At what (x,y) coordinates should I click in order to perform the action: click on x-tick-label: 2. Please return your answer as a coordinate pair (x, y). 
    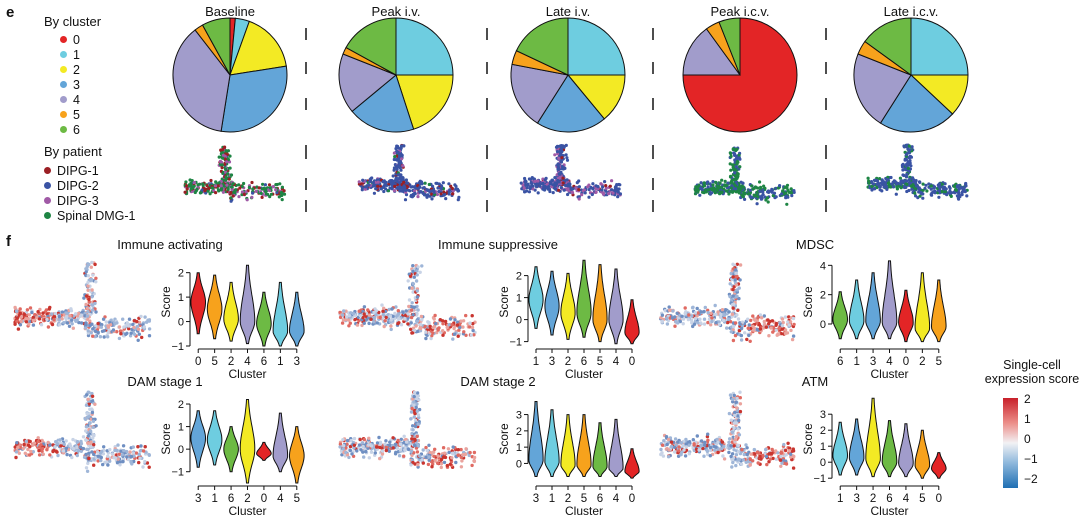
    Looking at the image, I should click on (568, 499).